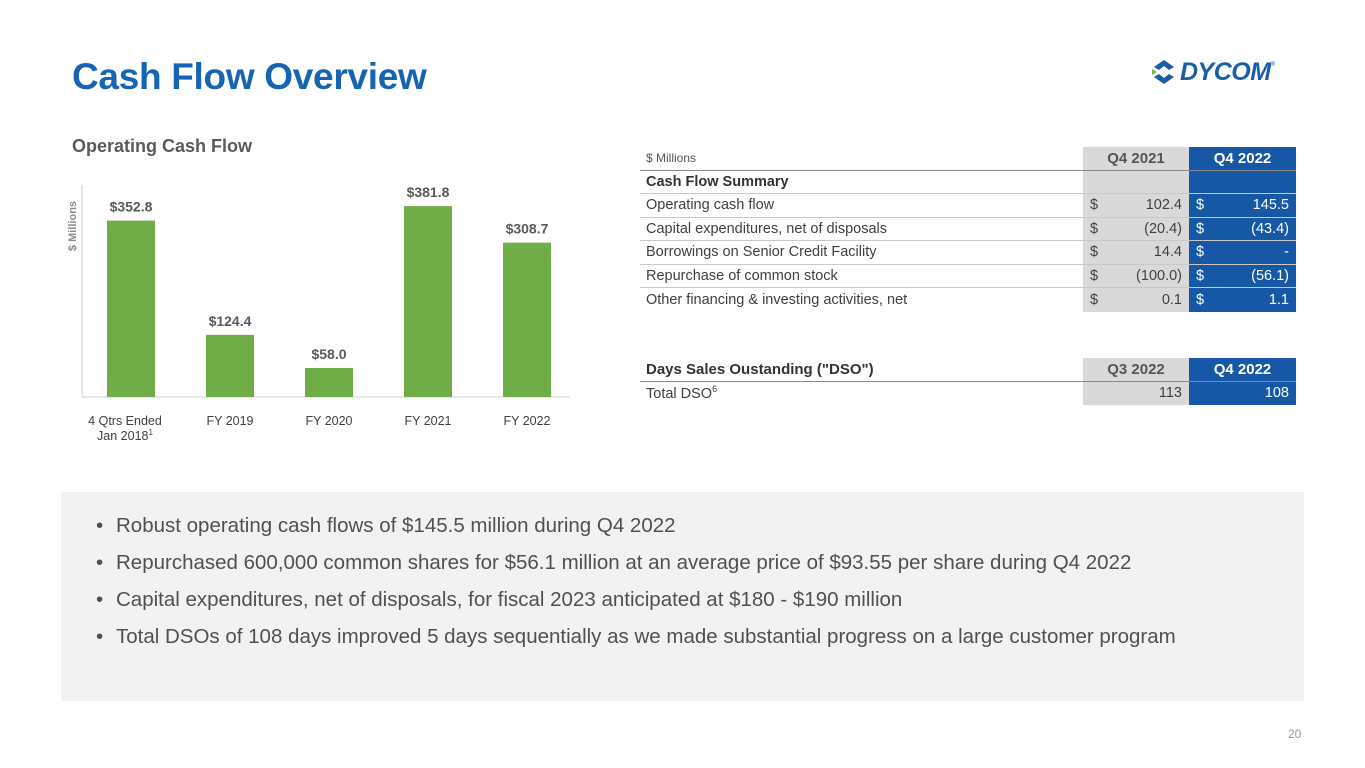  Describe the element at coordinates (527, 229) in the screenshot. I see `data-label: $308.7` at that location.